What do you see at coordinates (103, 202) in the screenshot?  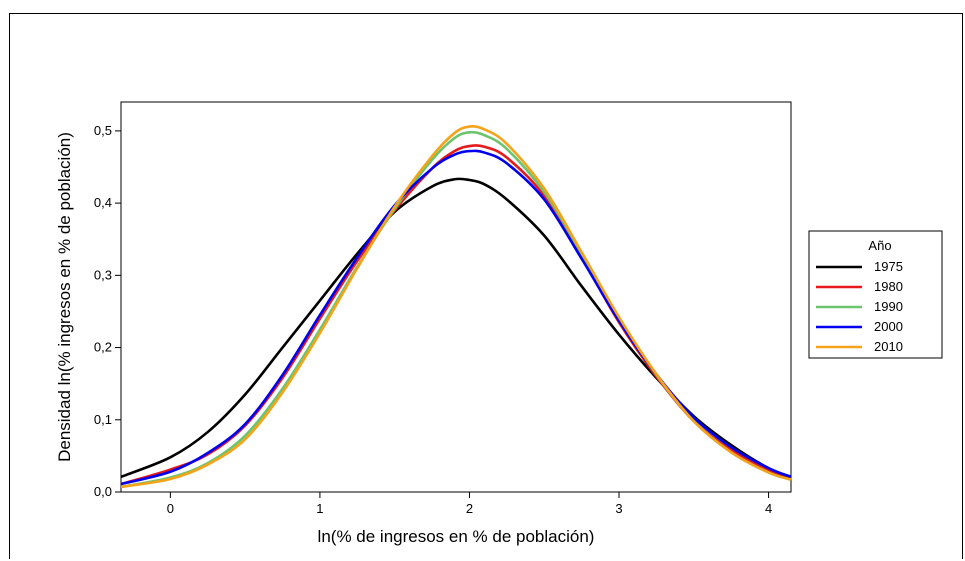 I see `y-tick-label: 0,4` at bounding box center [103, 202].